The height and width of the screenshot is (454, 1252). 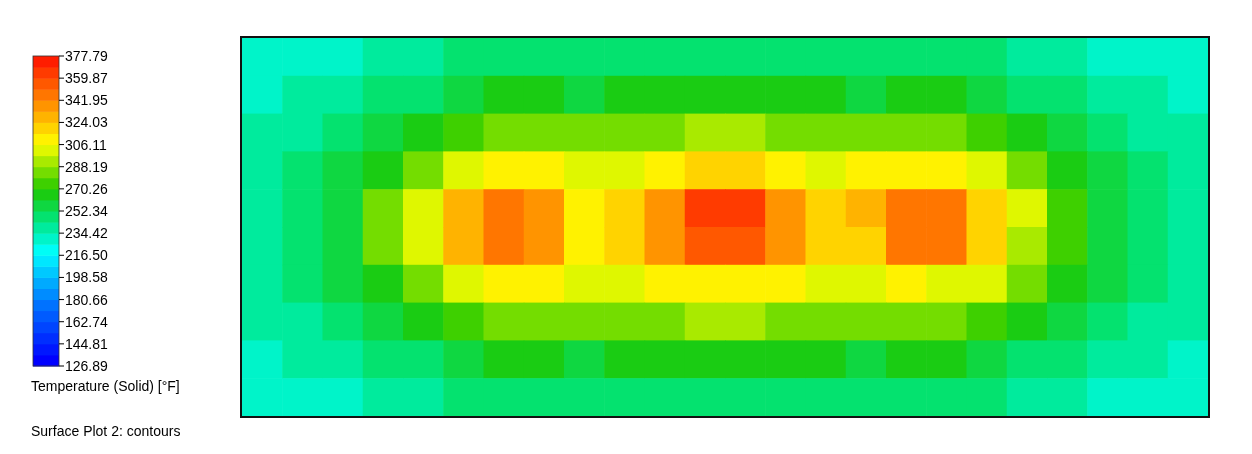 I want to click on color-bar-label: 144.81, so click(x=87, y=343).